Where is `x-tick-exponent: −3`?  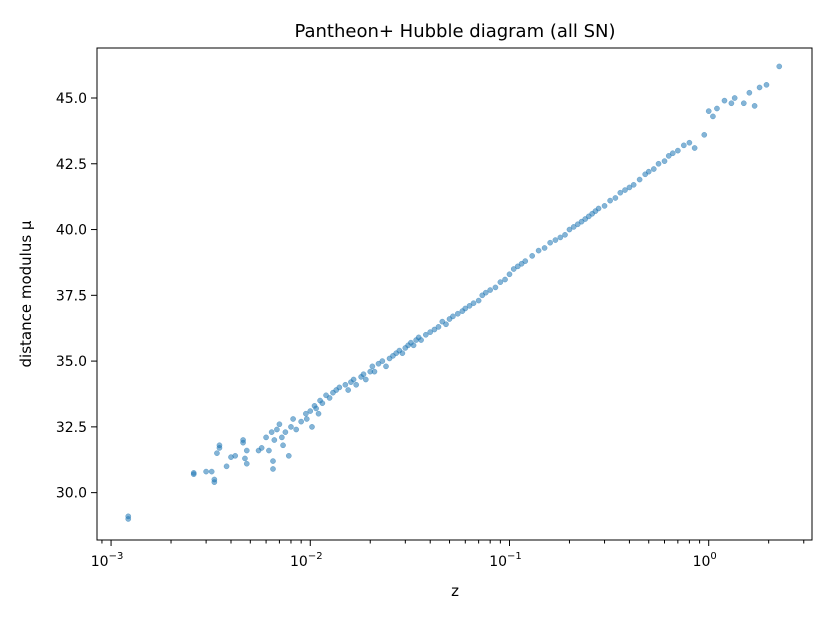
x-tick-exponent: −3 is located at coordinates (116, 556).